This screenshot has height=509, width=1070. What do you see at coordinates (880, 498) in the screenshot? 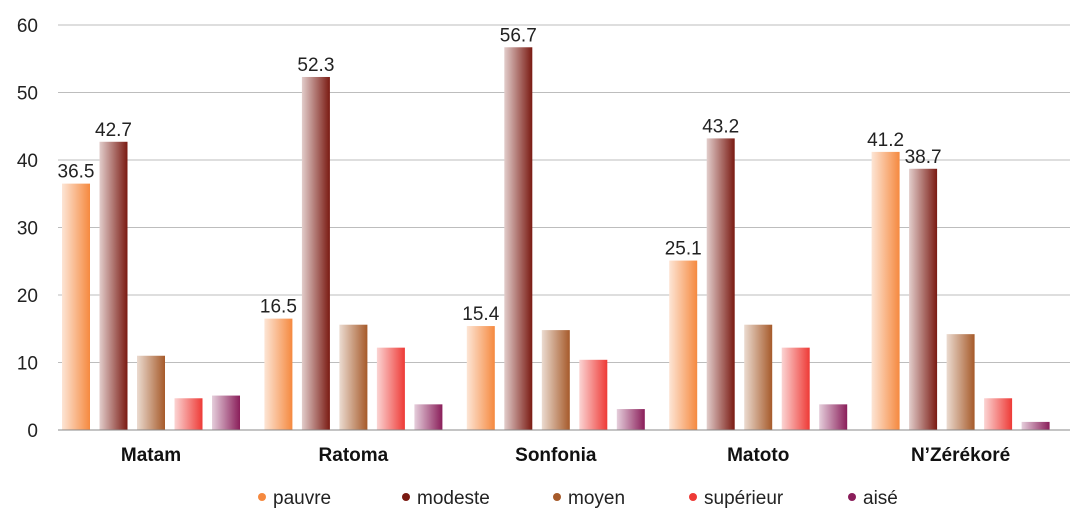
I see `legend-label: aisé` at bounding box center [880, 498].